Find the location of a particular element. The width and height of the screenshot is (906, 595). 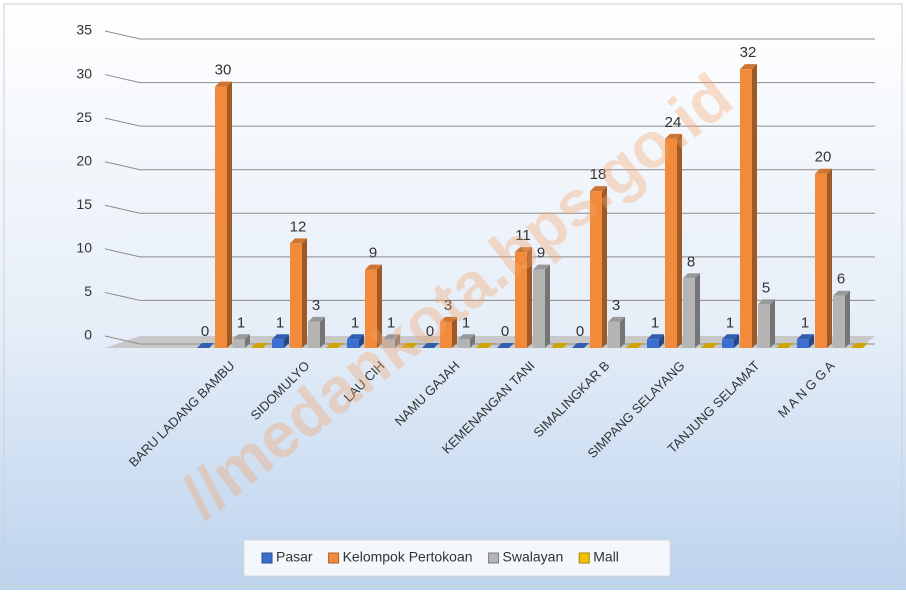

legend-label: Pasar is located at coordinates (294, 557).